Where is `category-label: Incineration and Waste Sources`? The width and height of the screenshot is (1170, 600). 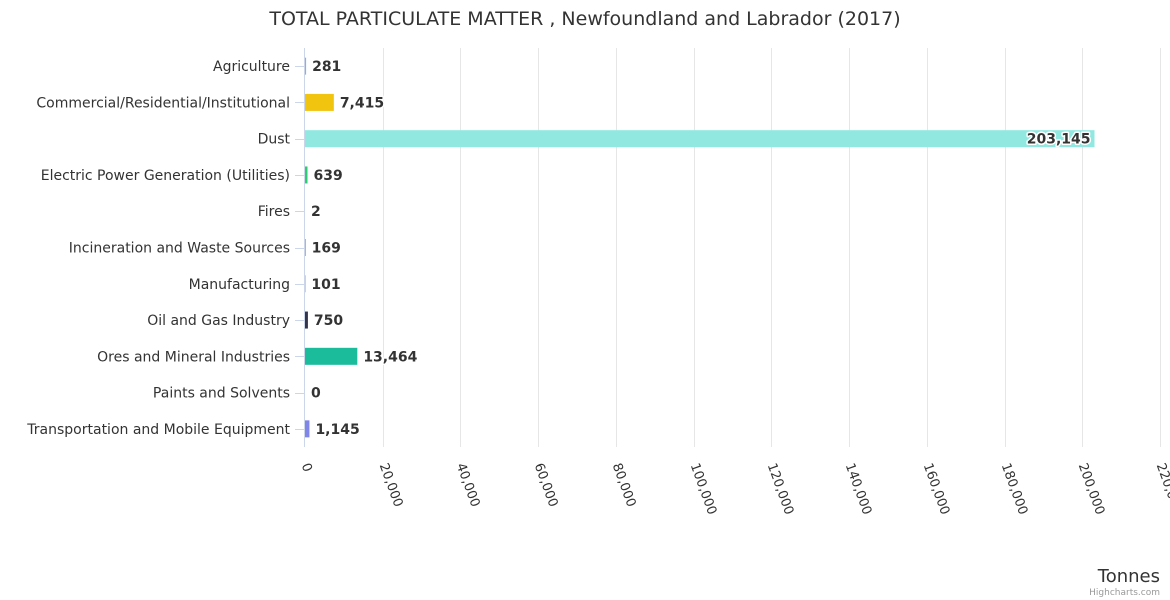
category-label: Incineration and Waste Sources is located at coordinates (179, 249).